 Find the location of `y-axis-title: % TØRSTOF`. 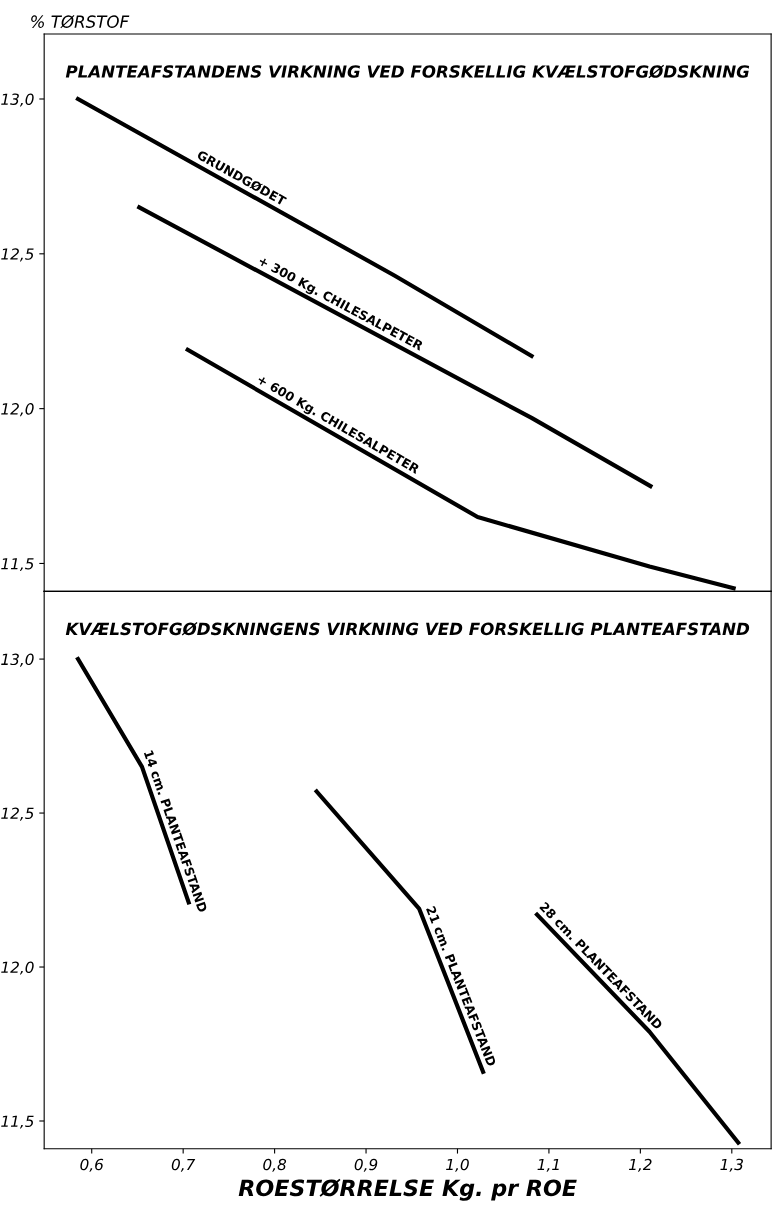

y-axis-title: % TØRSTOF is located at coordinates (80, 22).